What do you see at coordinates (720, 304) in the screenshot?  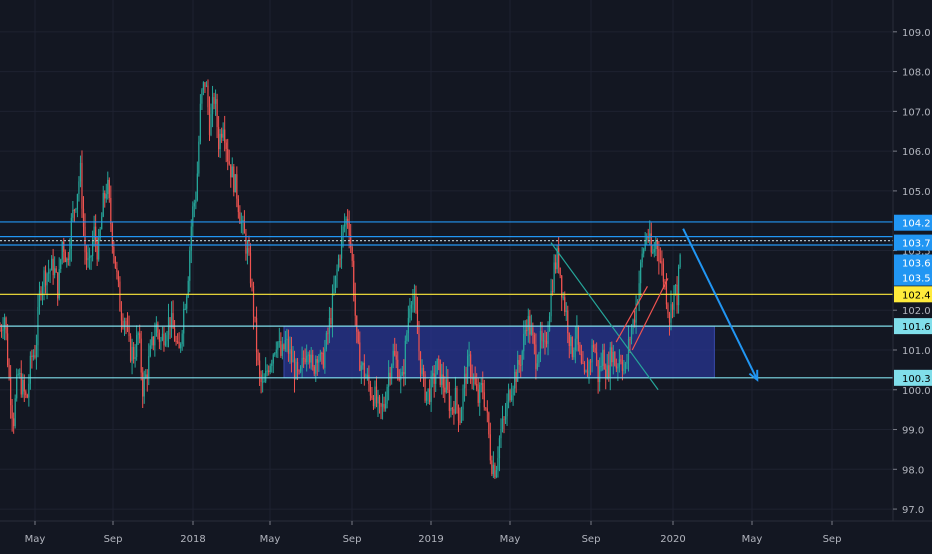 I see `projection-arrow-shaft` at bounding box center [720, 304].